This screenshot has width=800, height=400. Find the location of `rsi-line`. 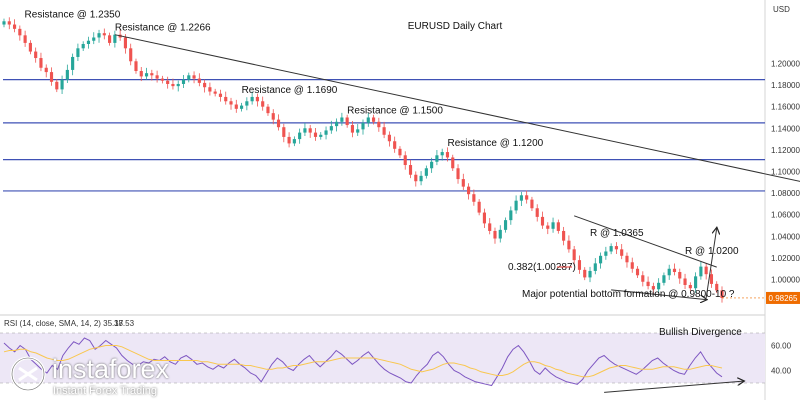

rsi-line is located at coordinates (363, 362).